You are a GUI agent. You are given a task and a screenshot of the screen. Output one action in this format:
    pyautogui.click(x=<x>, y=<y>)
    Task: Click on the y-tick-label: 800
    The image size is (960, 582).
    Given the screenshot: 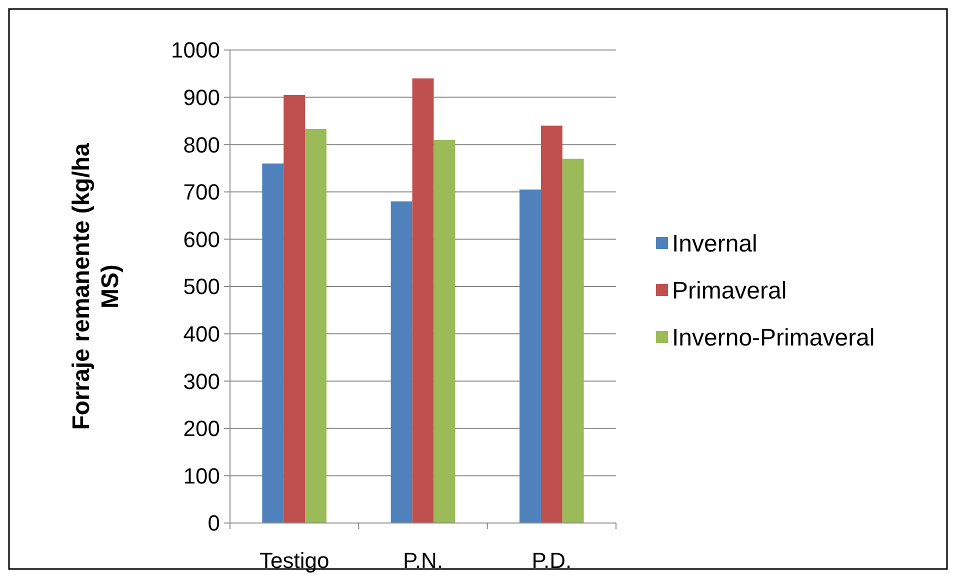 What is the action you would take?
    pyautogui.click(x=201, y=145)
    